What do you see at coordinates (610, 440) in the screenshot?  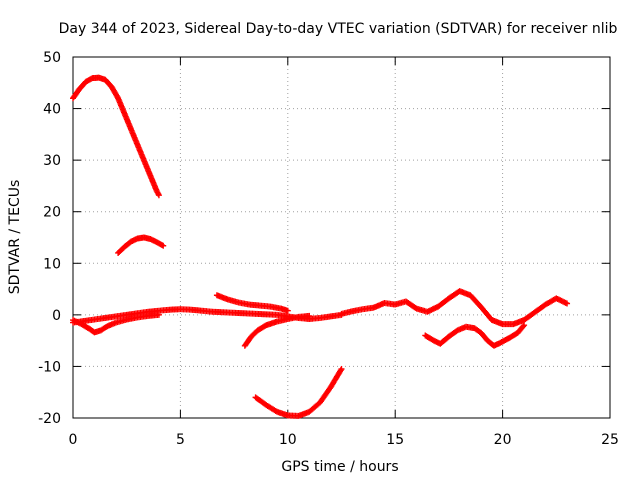 I see `x-tick-label: 25` at bounding box center [610, 440].